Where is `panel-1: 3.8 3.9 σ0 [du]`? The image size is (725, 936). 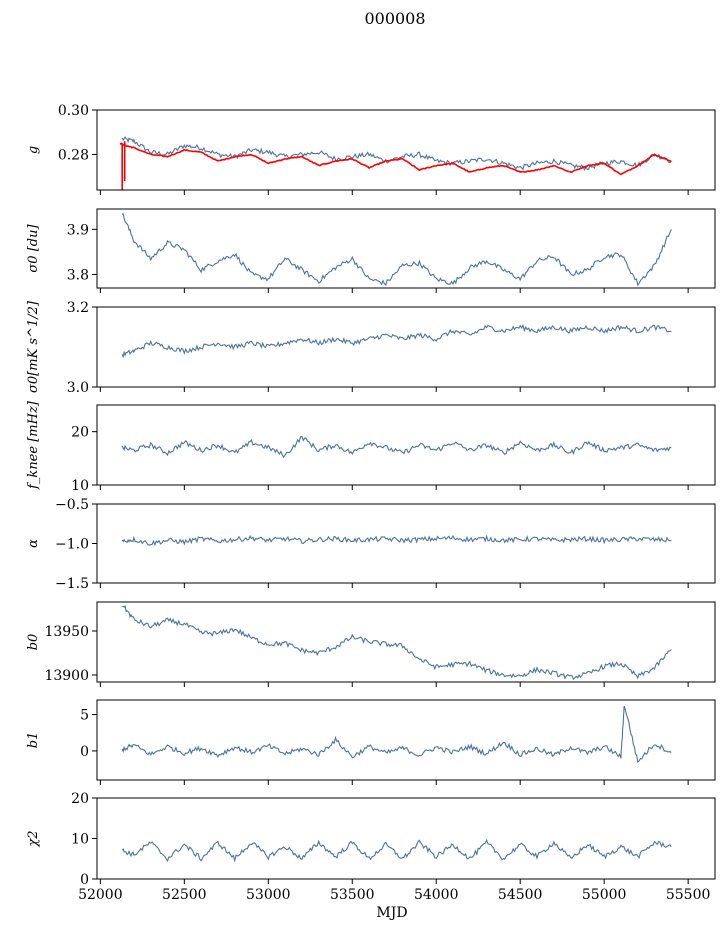
panel-1: 3.8 3.9 σ0 [du] is located at coordinates (371, 250).